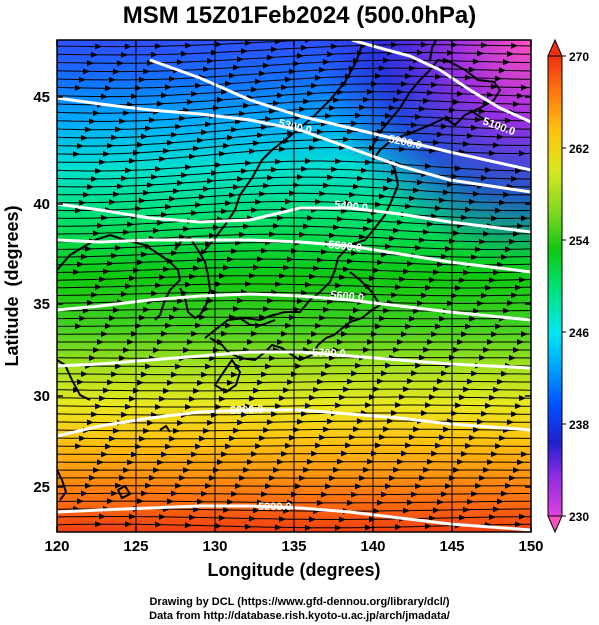 This screenshot has height=625, width=599. Describe the element at coordinates (293, 546) in the screenshot. I see `x-tick-label: 135` at that location.